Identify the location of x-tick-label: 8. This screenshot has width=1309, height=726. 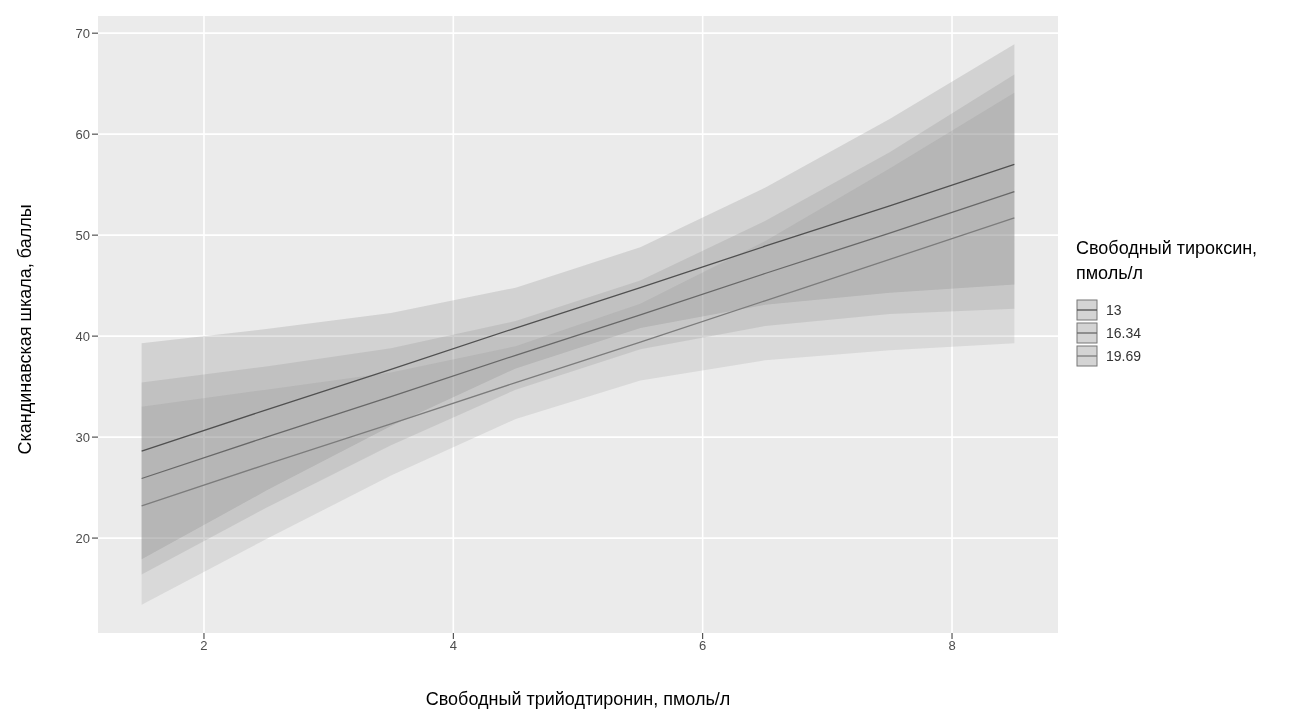
(952, 646).